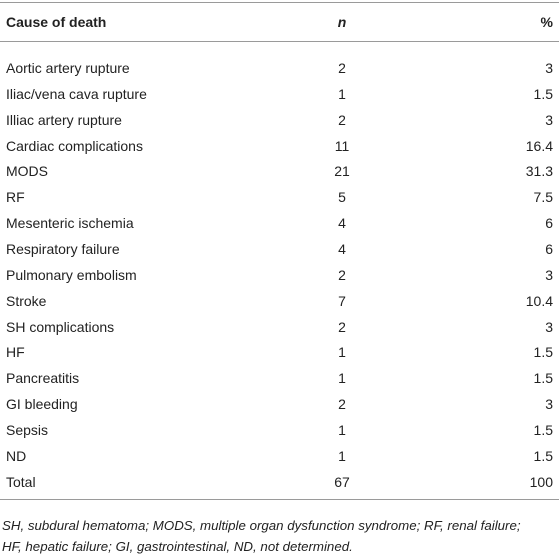 This screenshot has width=559, height=560. What do you see at coordinates (15, 197) in the screenshot?
I see `row-label: RF` at bounding box center [15, 197].